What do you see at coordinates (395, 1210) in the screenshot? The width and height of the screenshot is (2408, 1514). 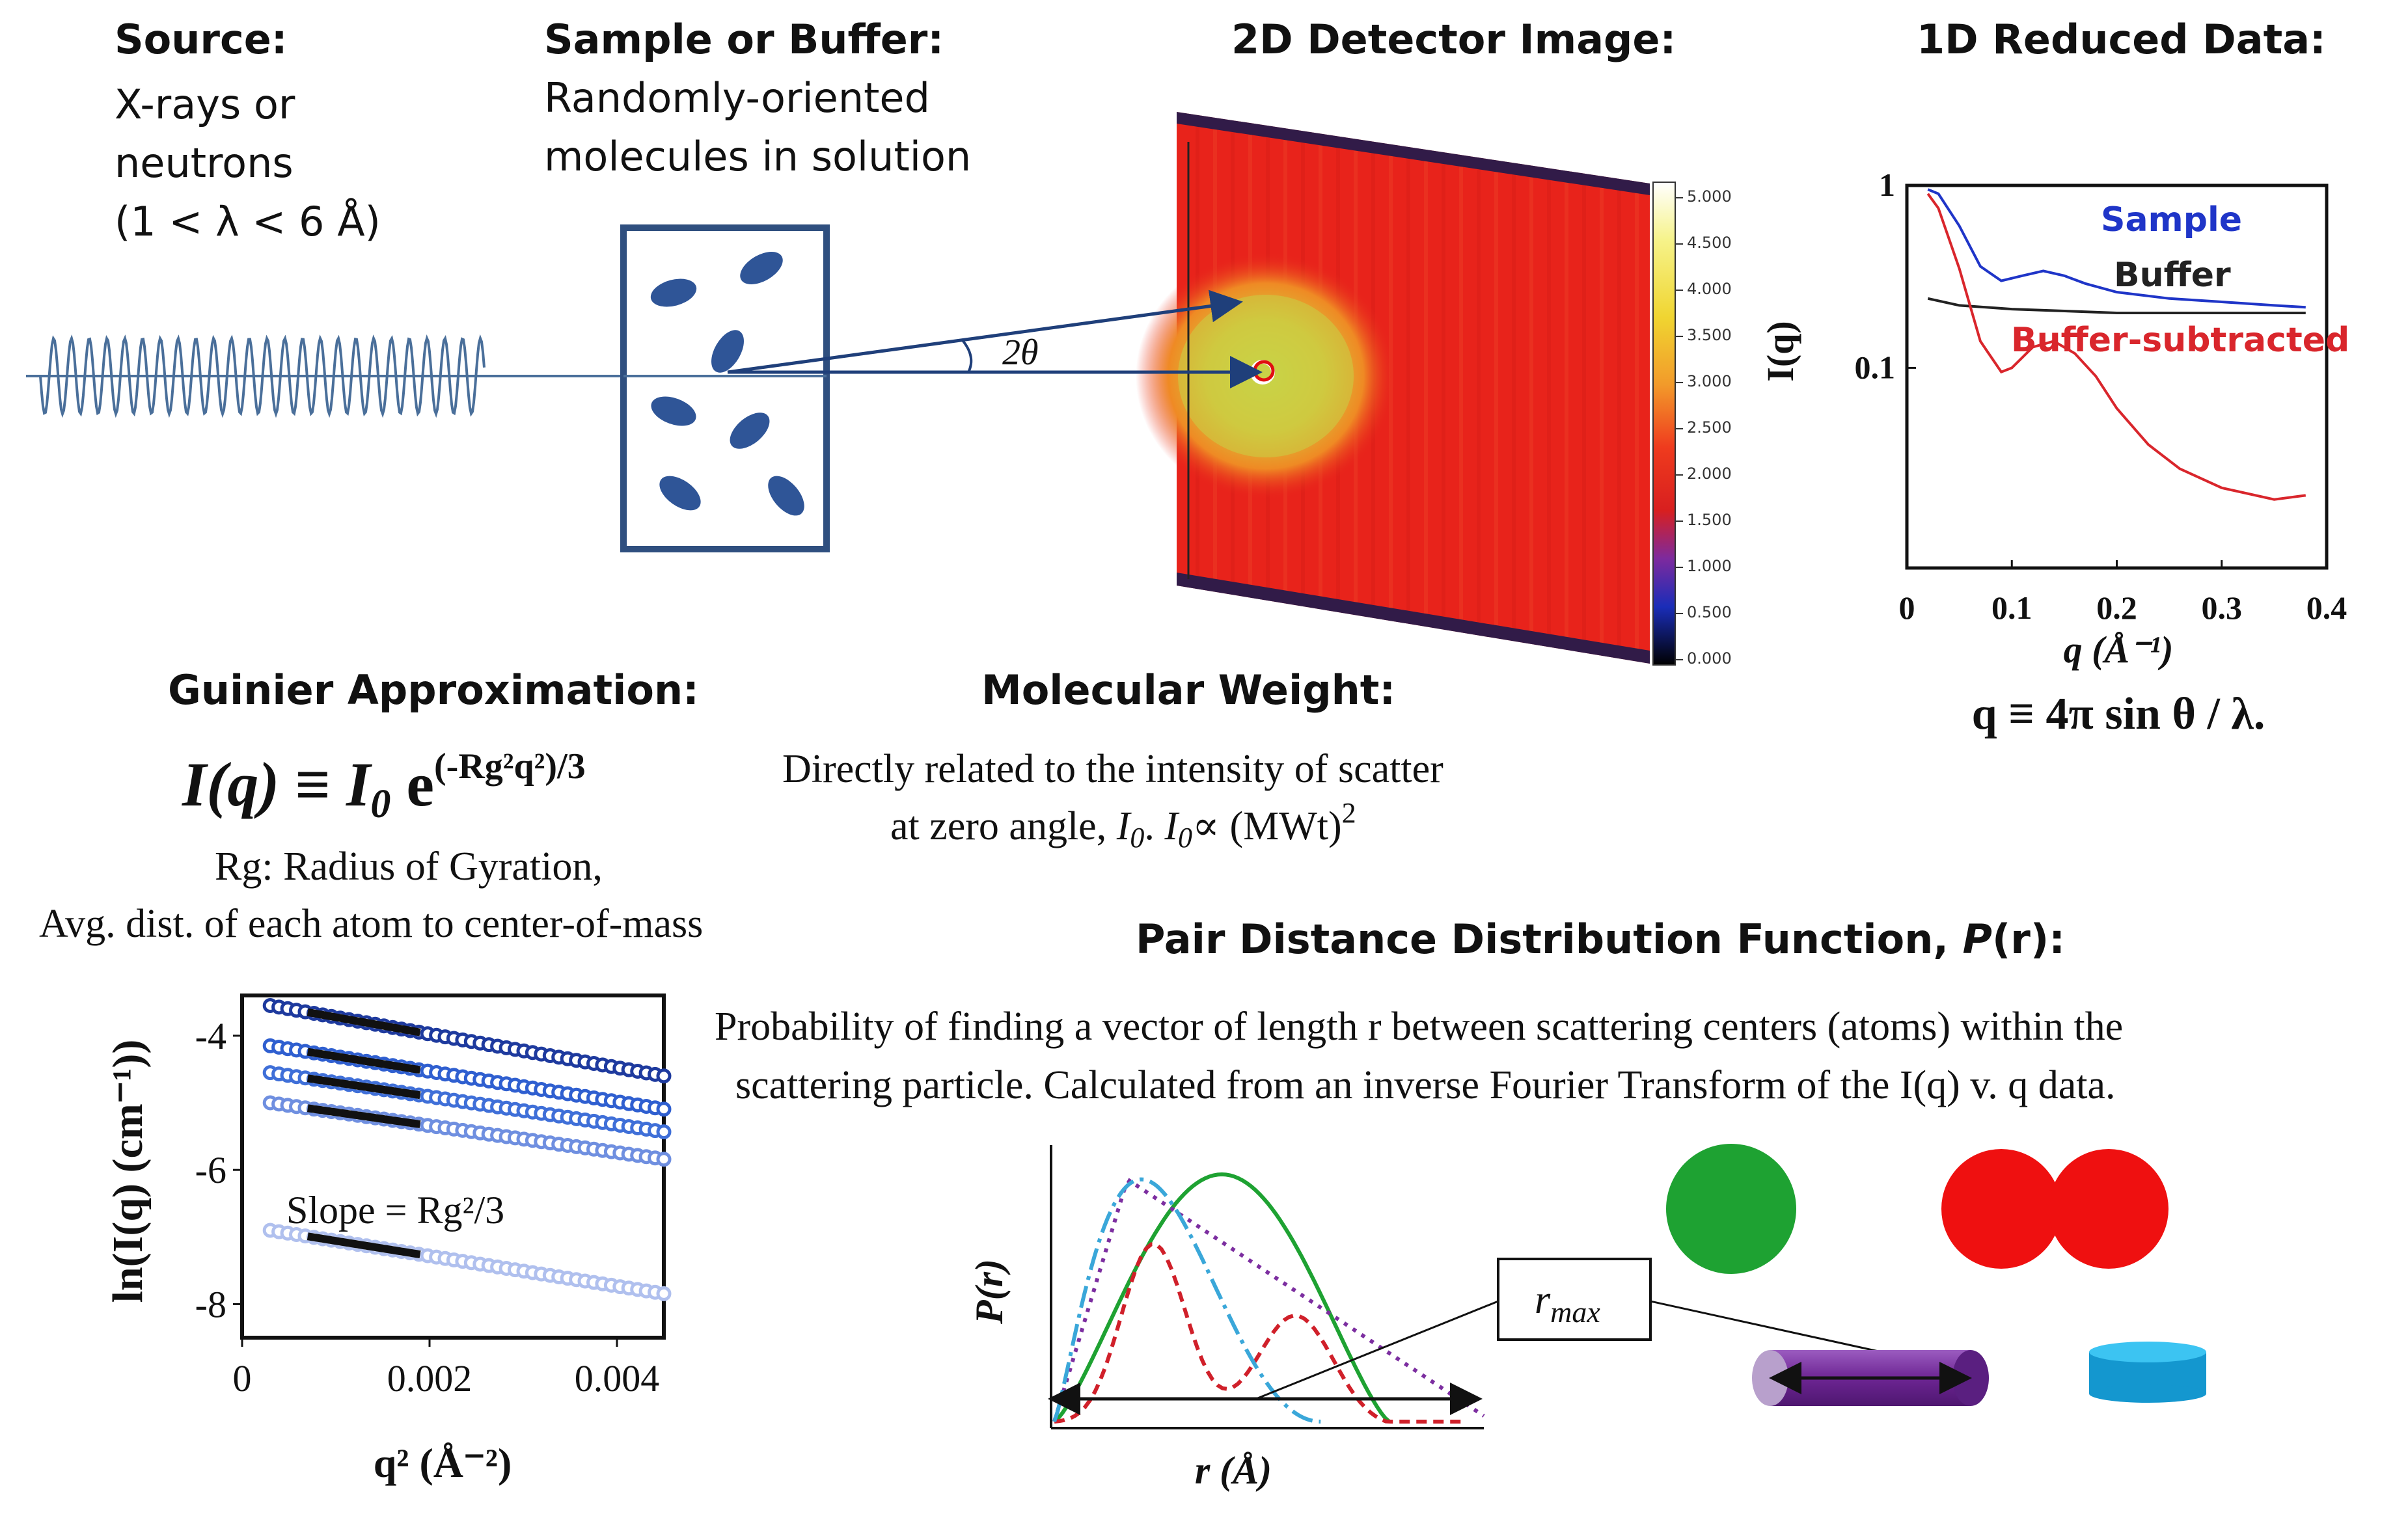 I see `slope-annotation: Slope = Rg²/3` at bounding box center [395, 1210].